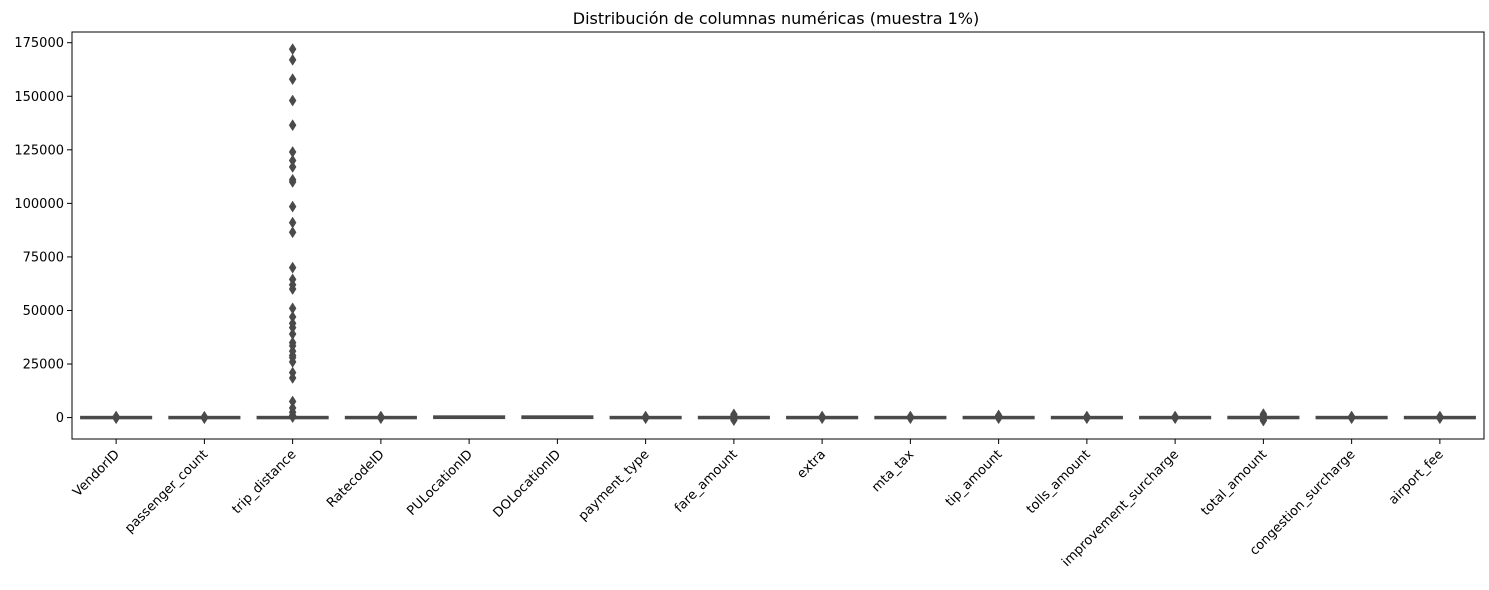  What do you see at coordinates (60, 418) in the screenshot?
I see `y-tick-label: 0` at bounding box center [60, 418].